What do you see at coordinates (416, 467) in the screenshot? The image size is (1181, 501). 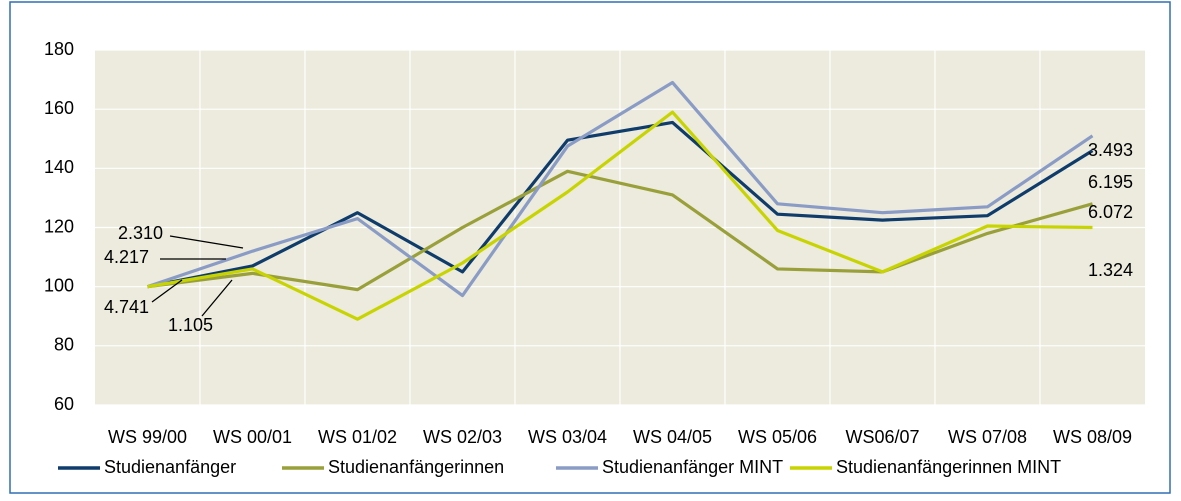 I see `legend-label: Studienanfängerinnen` at bounding box center [416, 467].